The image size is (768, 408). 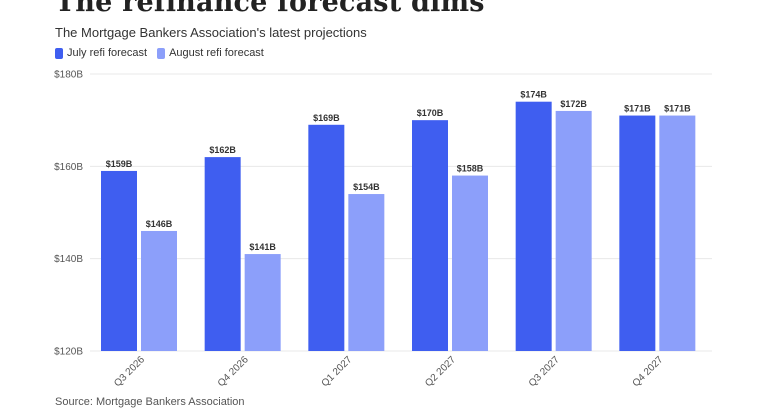 What do you see at coordinates (107, 53) in the screenshot?
I see `legend-label-july: July refi forecast` at bounding box center [107, 53].